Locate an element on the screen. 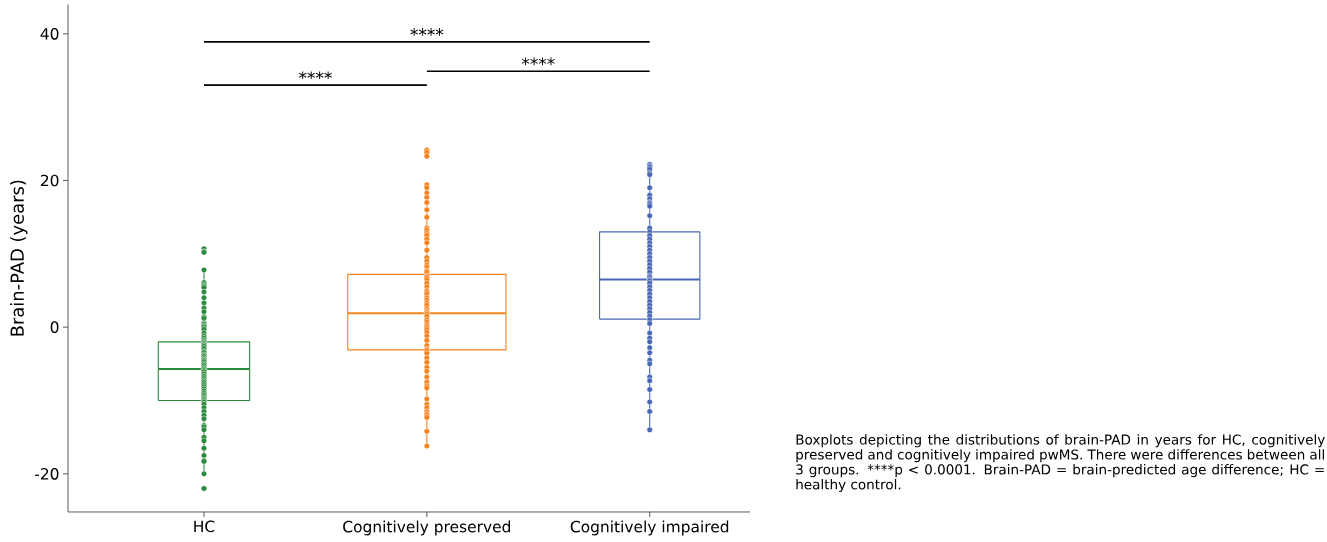  x-tick-label: Cognitively preserved is located at coordinates (426, 528).